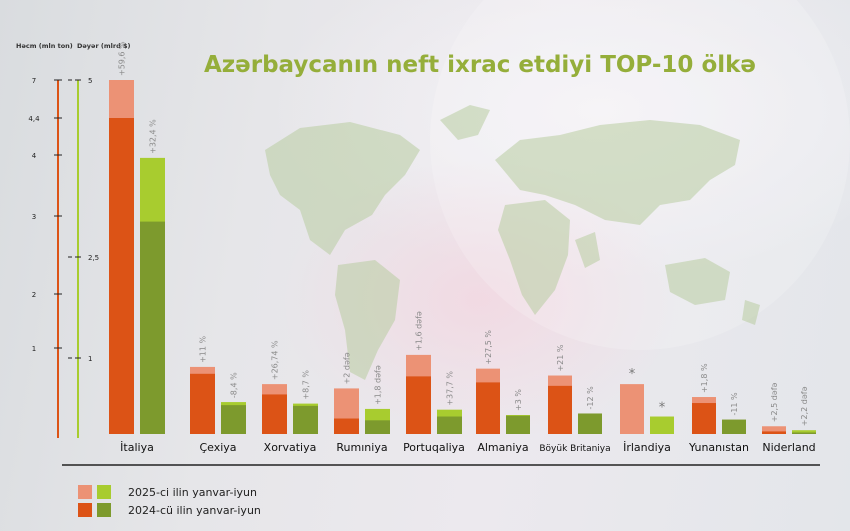  What do you see at coordinates (632, 374) in the screenshot?
I see `volume-change-label: *` at bounding box center [632, 374].